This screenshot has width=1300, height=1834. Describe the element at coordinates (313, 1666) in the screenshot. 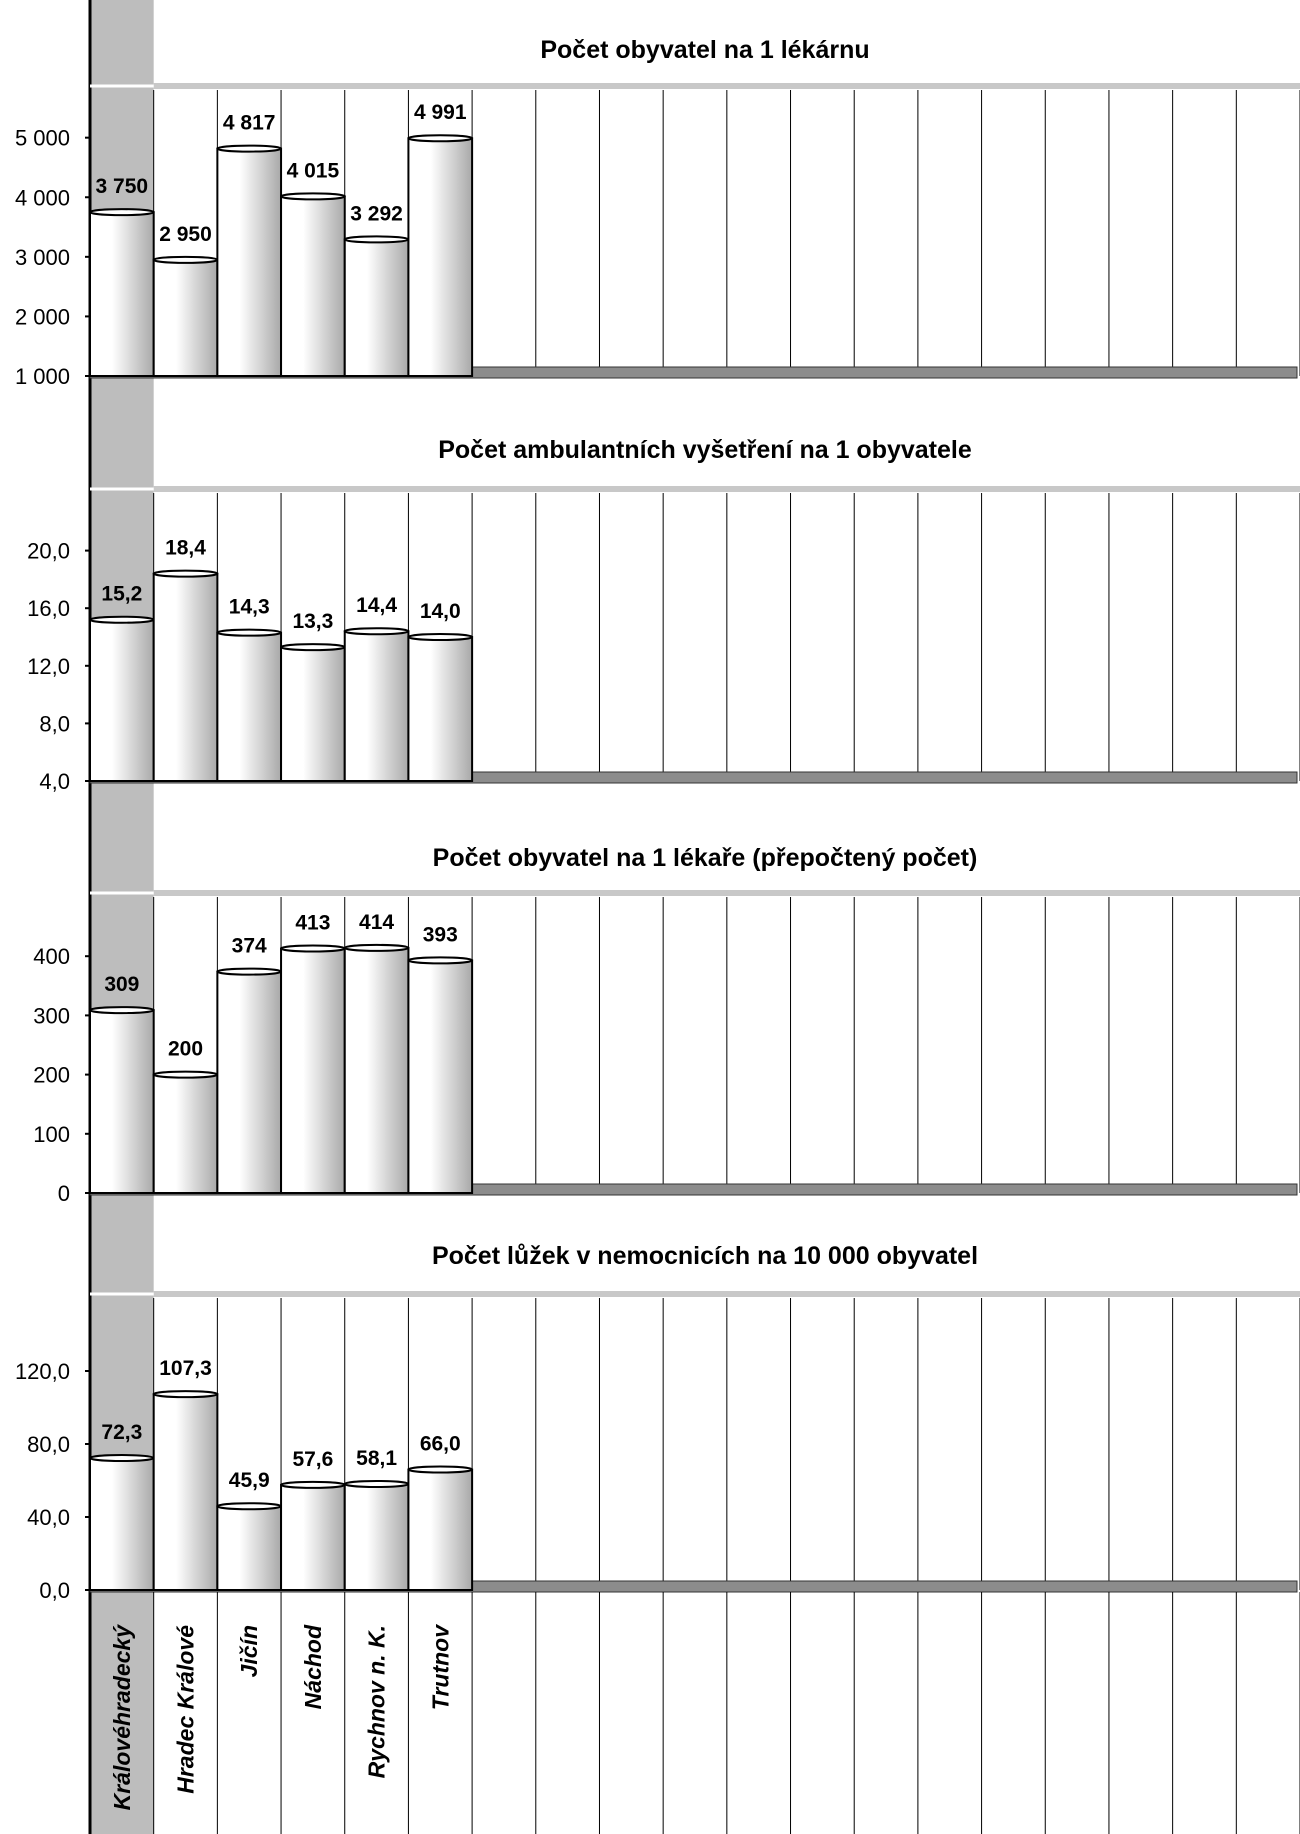

I see `category-label: Náchod` at that location.